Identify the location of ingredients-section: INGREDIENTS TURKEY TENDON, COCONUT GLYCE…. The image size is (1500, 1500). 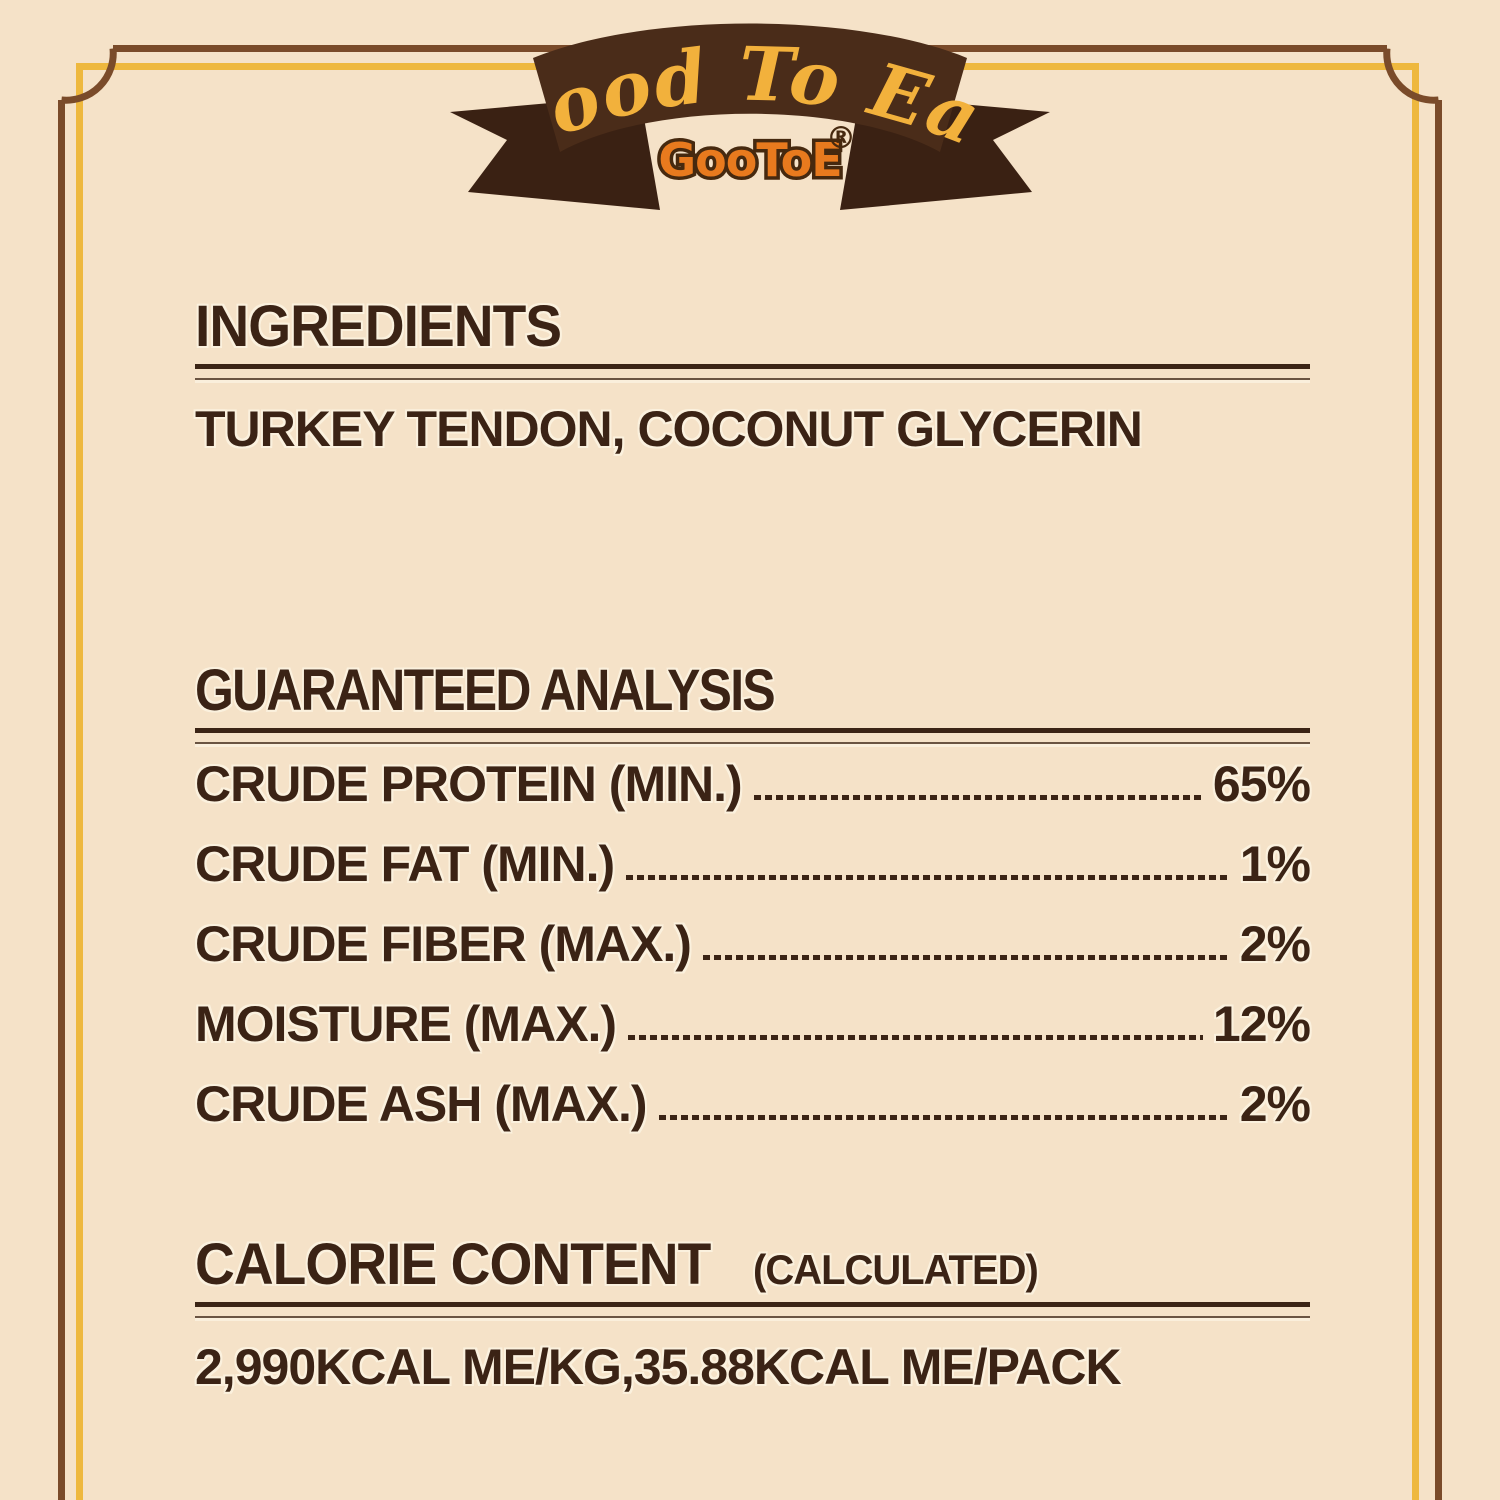
(752, 378).